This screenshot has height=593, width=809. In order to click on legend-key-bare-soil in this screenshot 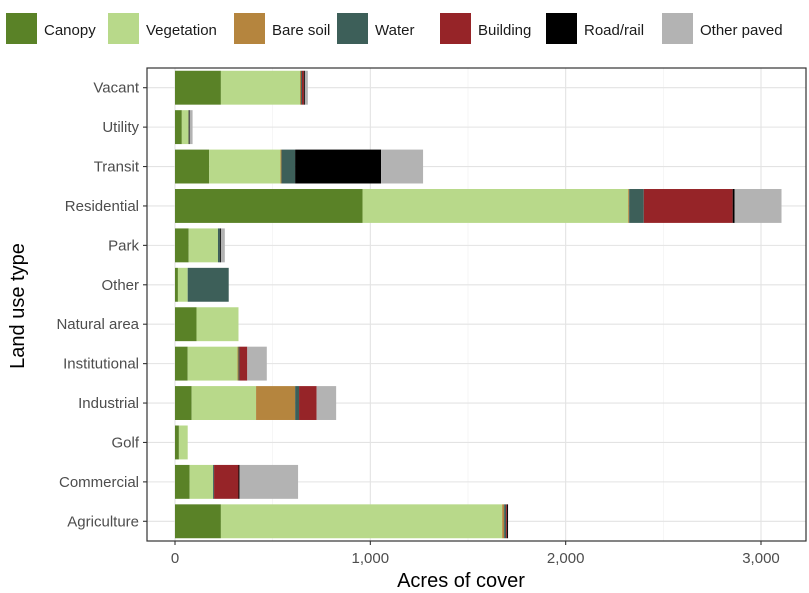, I will do `click(249, 28)`.